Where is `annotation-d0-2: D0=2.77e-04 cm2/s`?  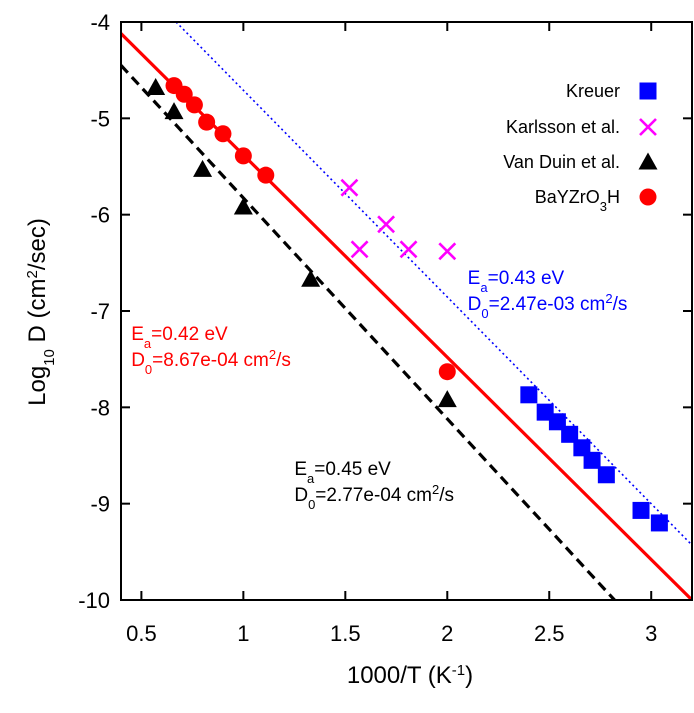
annotation-d0-2: D0=2.77e-04 cm2/s is located at coordinates (374, 496).